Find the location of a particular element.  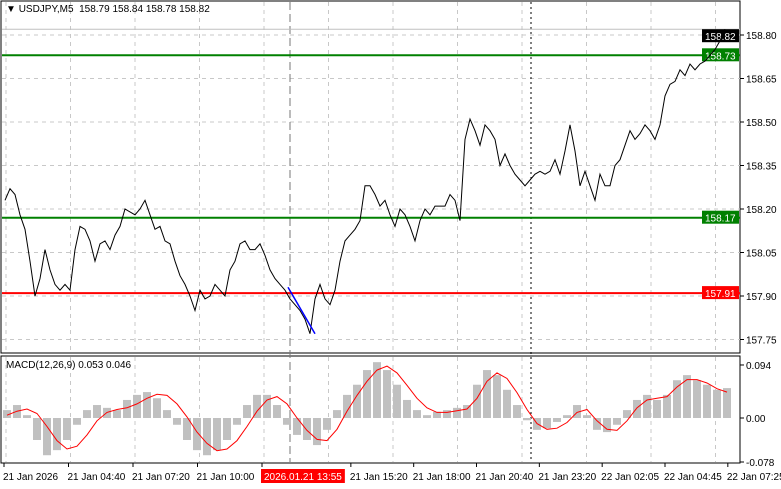

time-tick-label: 21 Jan 23:20 is located at coordinates (567, 477).